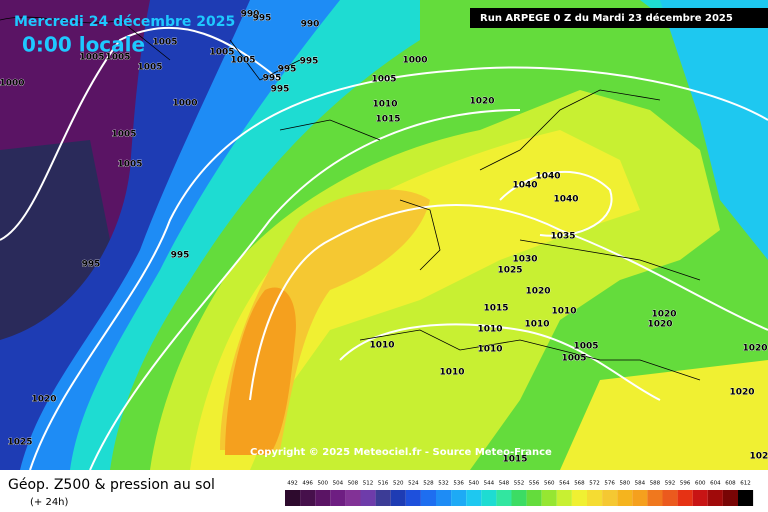  I want to click on legend-label: 588, so click(655, 484).